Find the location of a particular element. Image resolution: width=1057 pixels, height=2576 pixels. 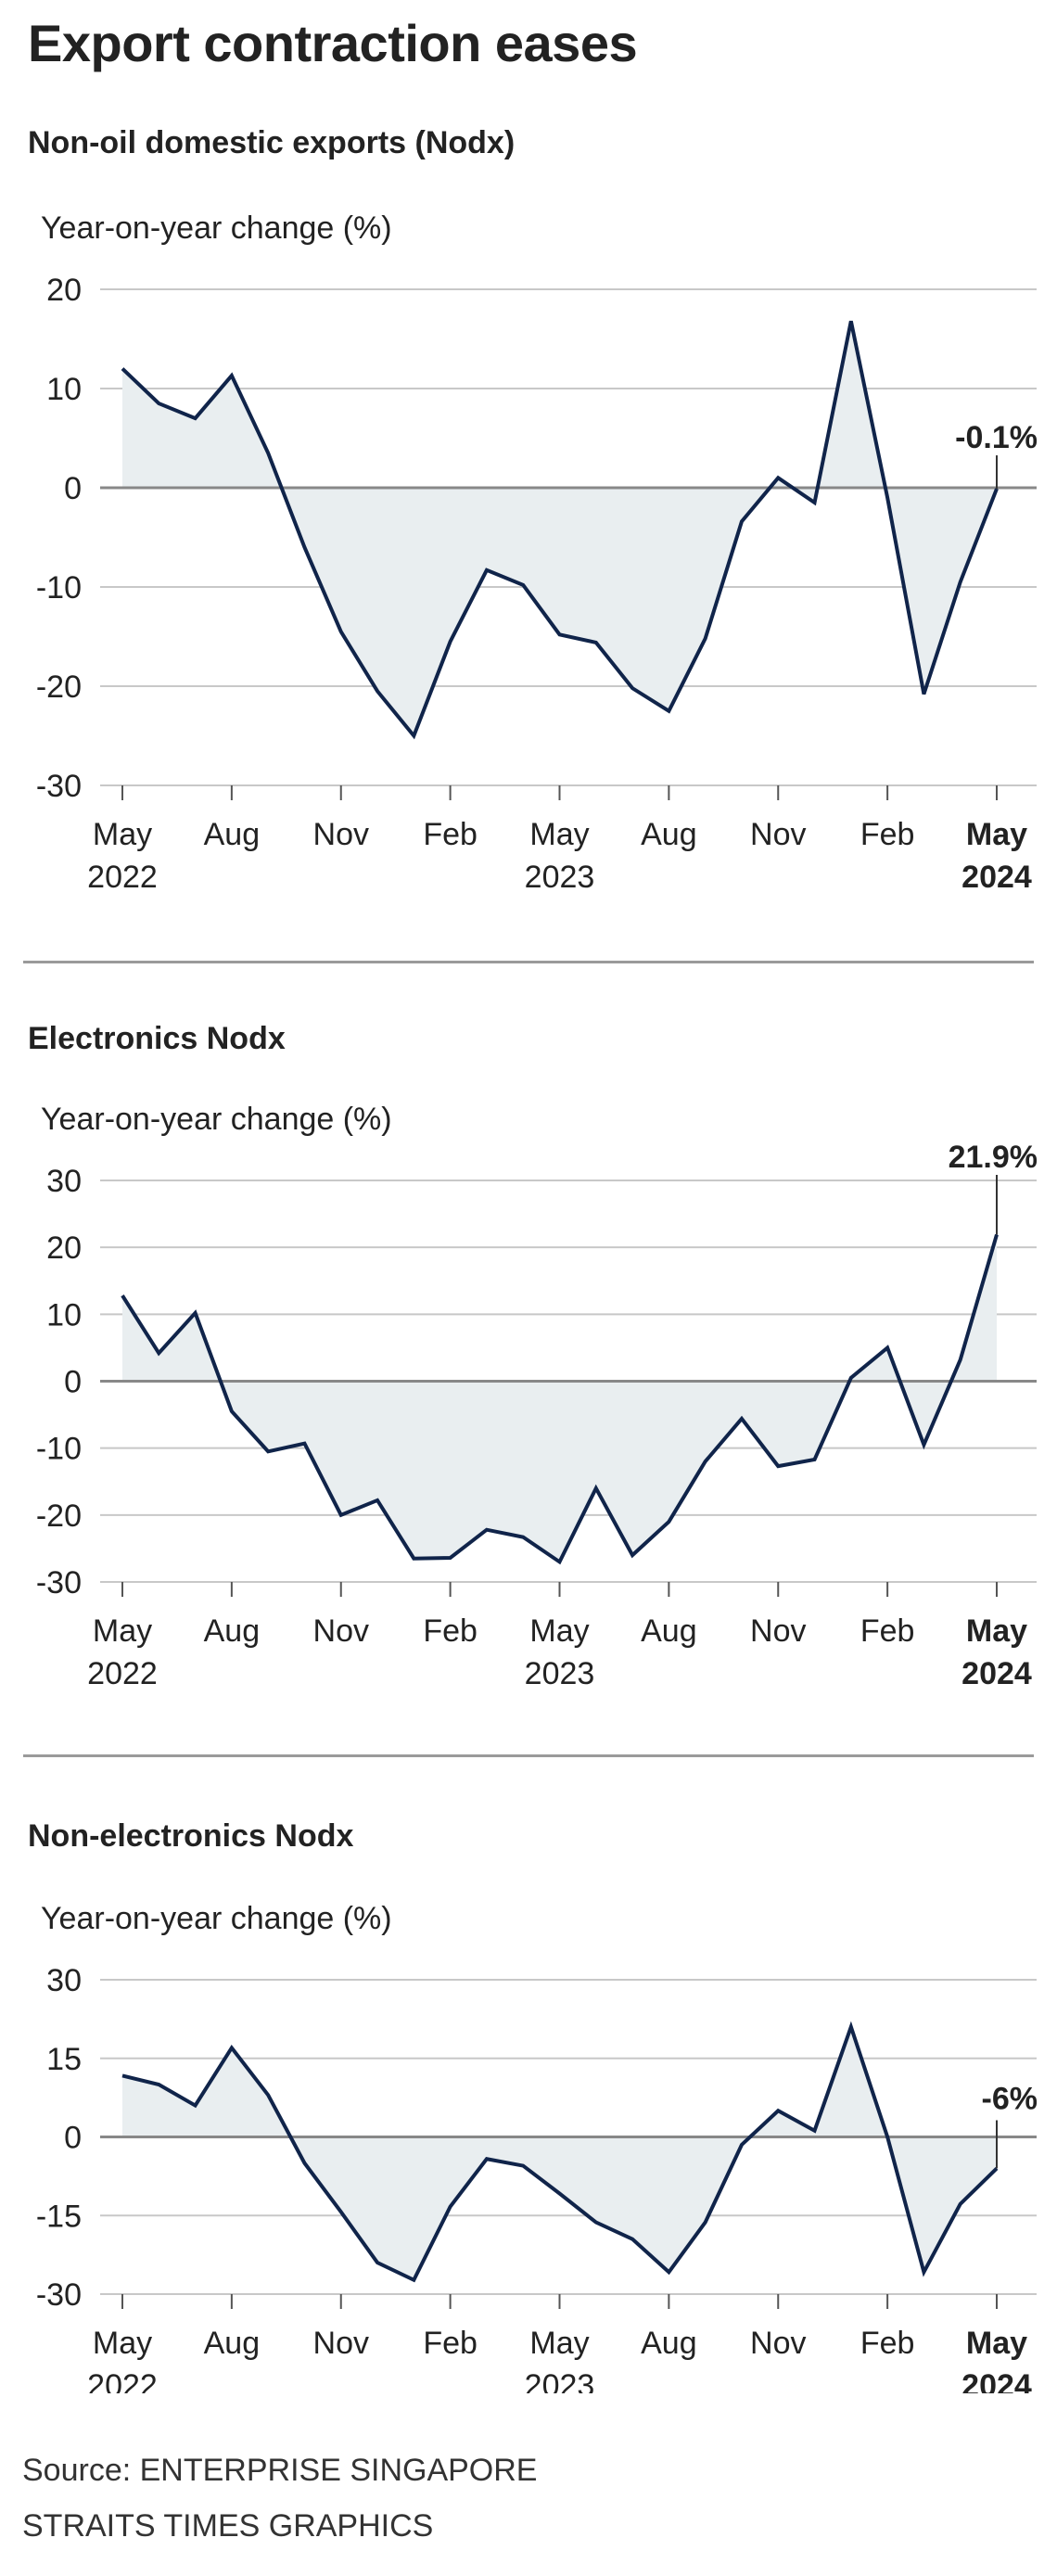

annotation-label: 21.9% is located at coordinates (993, 1157).